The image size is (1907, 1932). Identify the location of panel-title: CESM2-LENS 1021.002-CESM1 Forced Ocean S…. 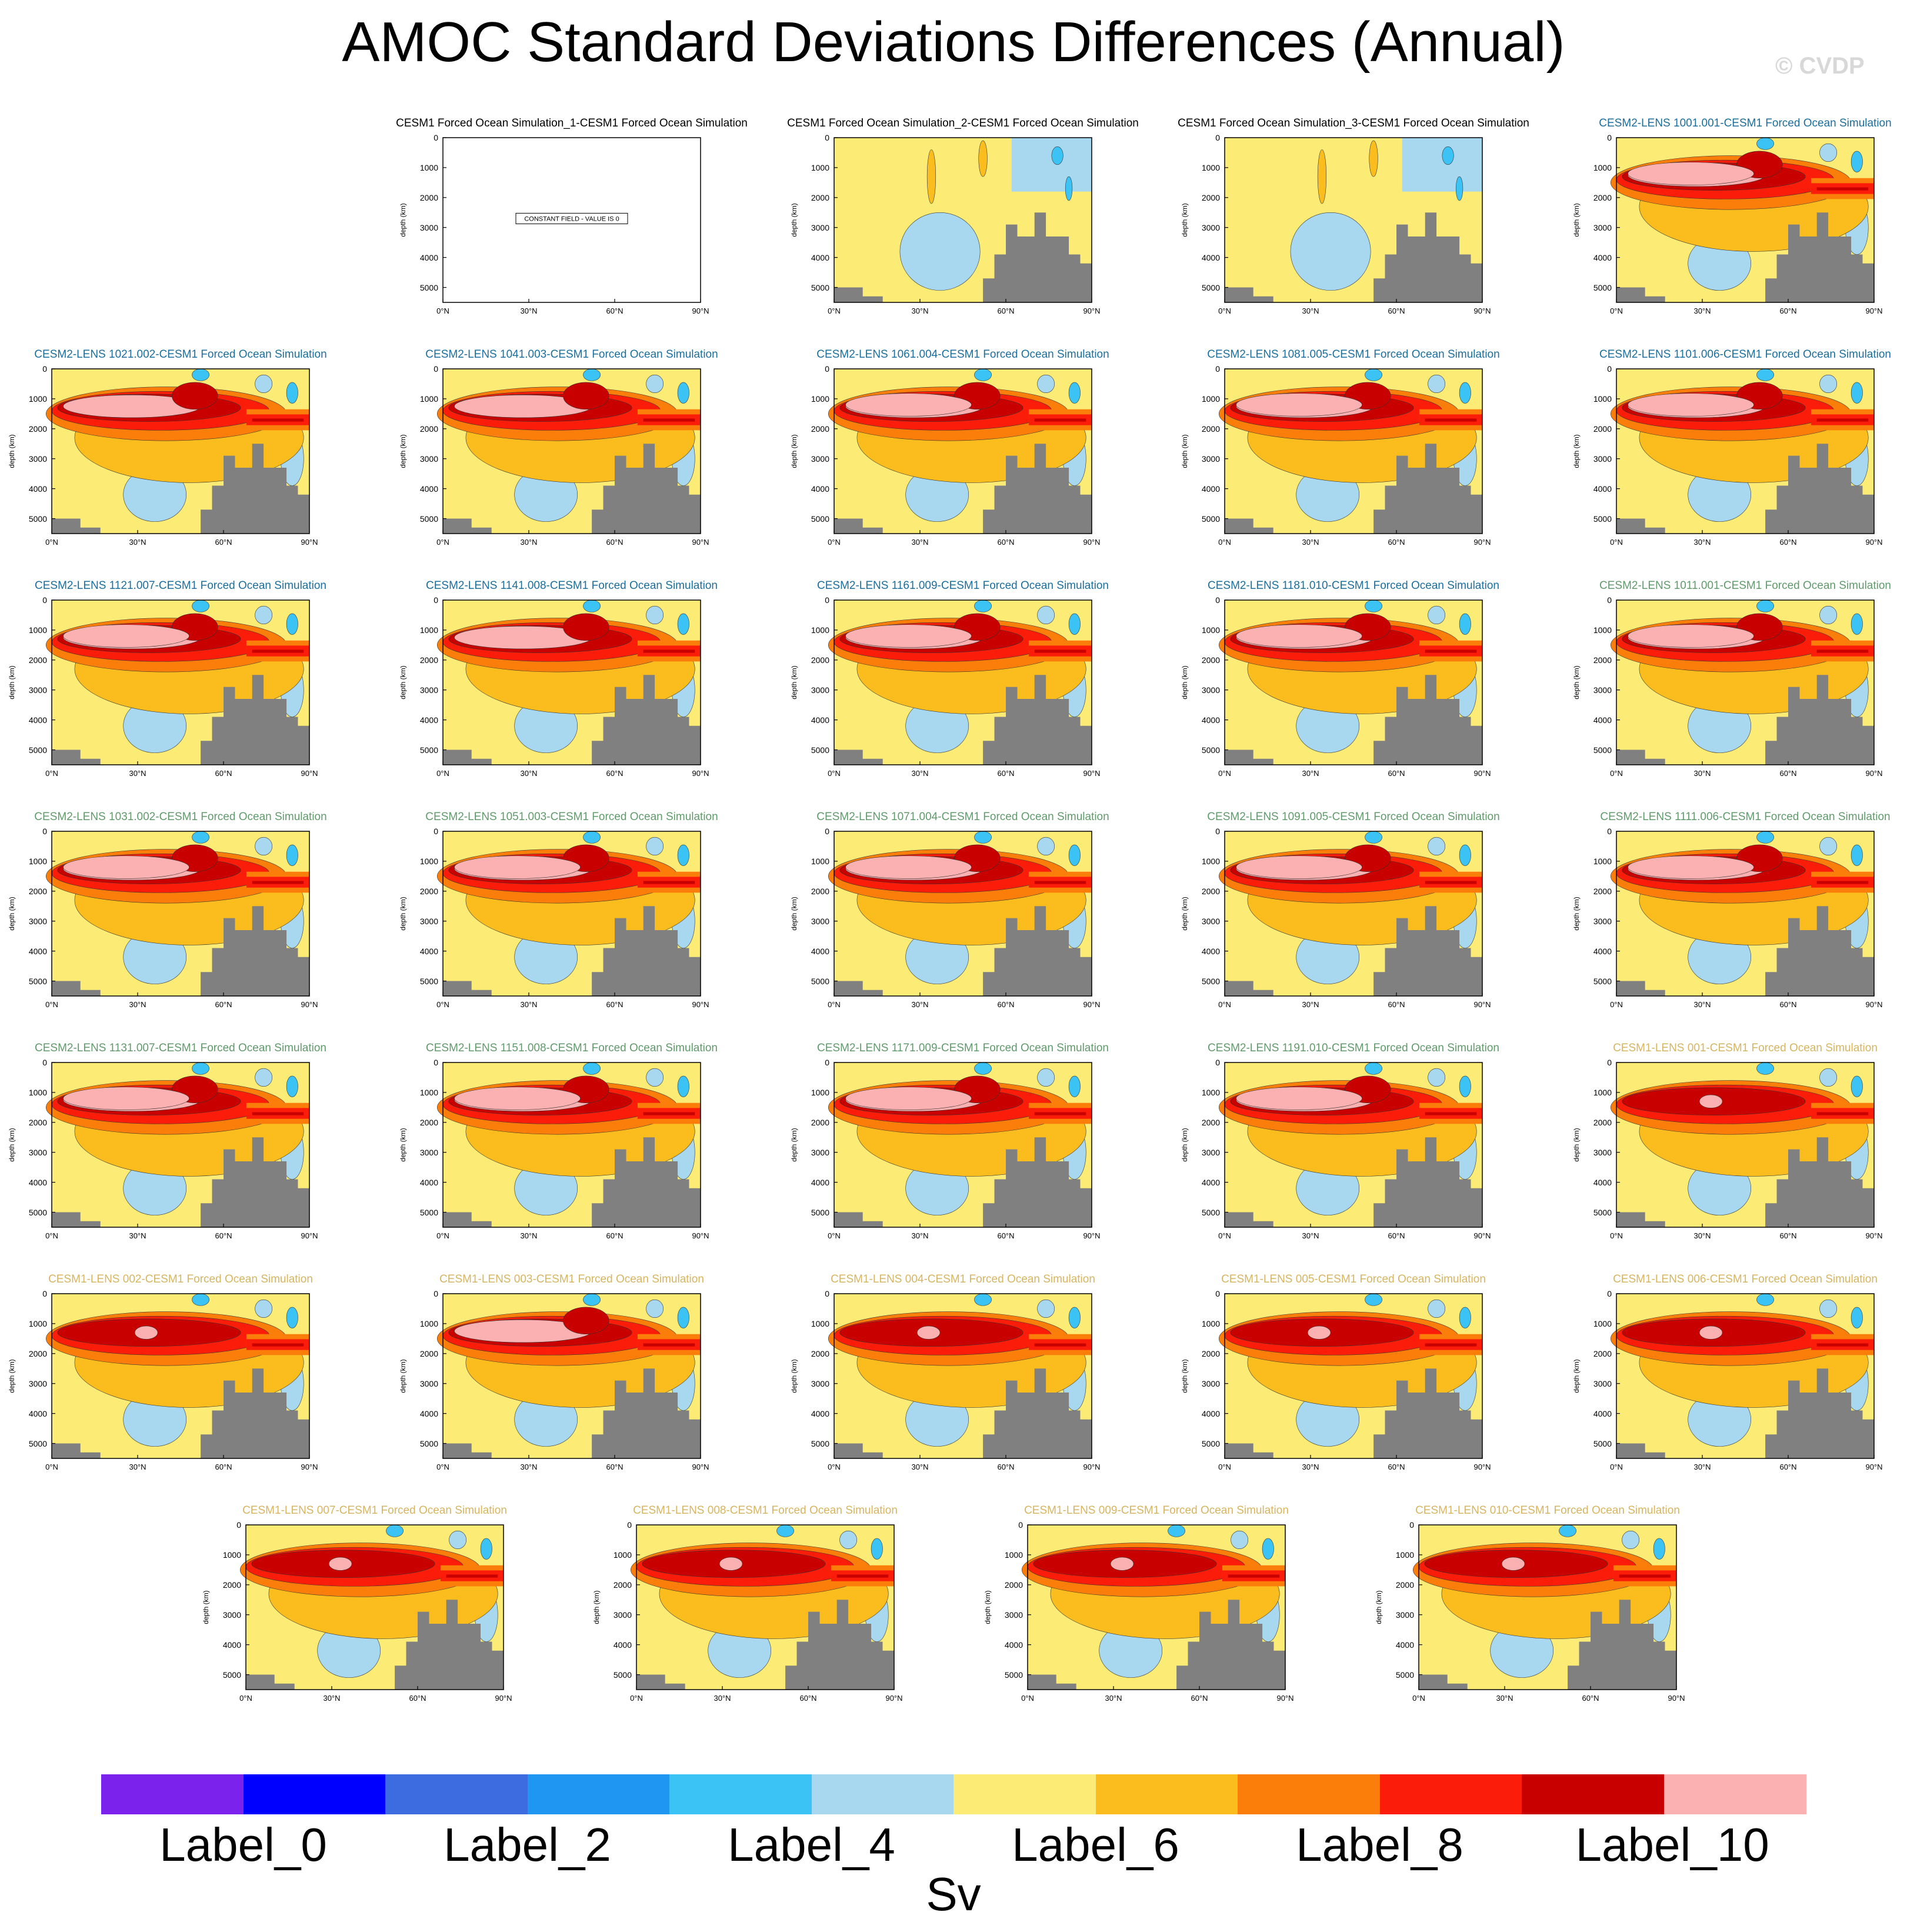
(181, 354).